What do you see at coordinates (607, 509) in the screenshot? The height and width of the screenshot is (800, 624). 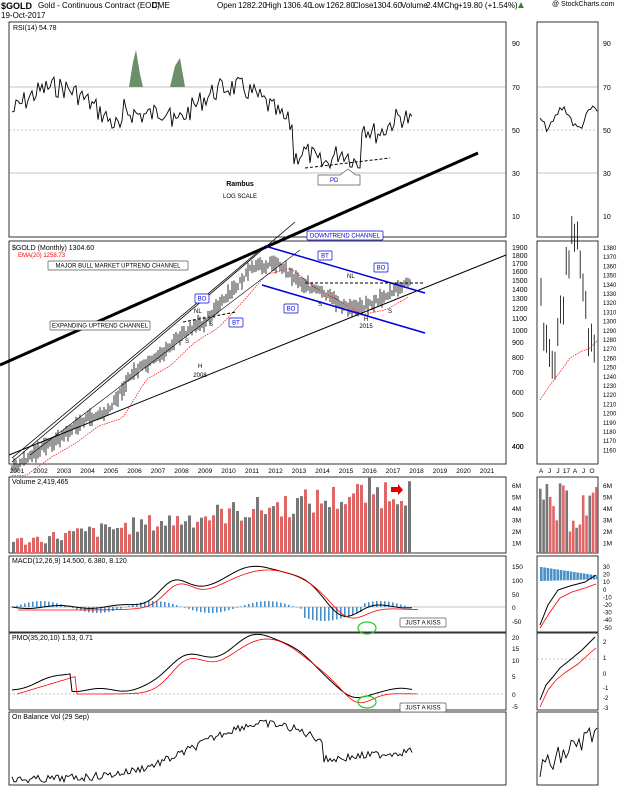 I see `volume-axis-label-right: 4M` at bounding box center [607, 509].